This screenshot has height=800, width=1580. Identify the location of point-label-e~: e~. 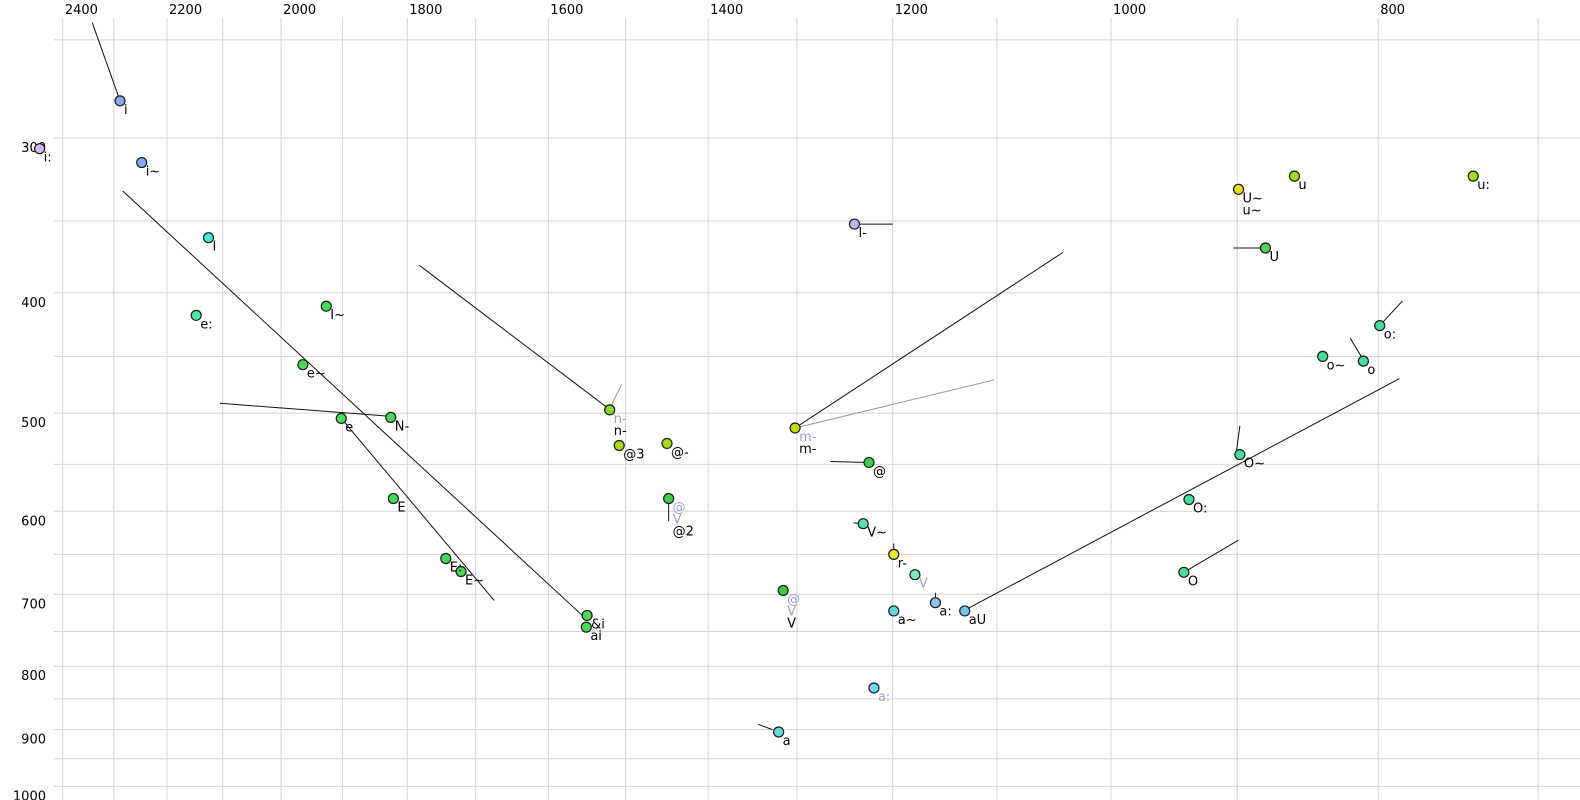
(316, 374).